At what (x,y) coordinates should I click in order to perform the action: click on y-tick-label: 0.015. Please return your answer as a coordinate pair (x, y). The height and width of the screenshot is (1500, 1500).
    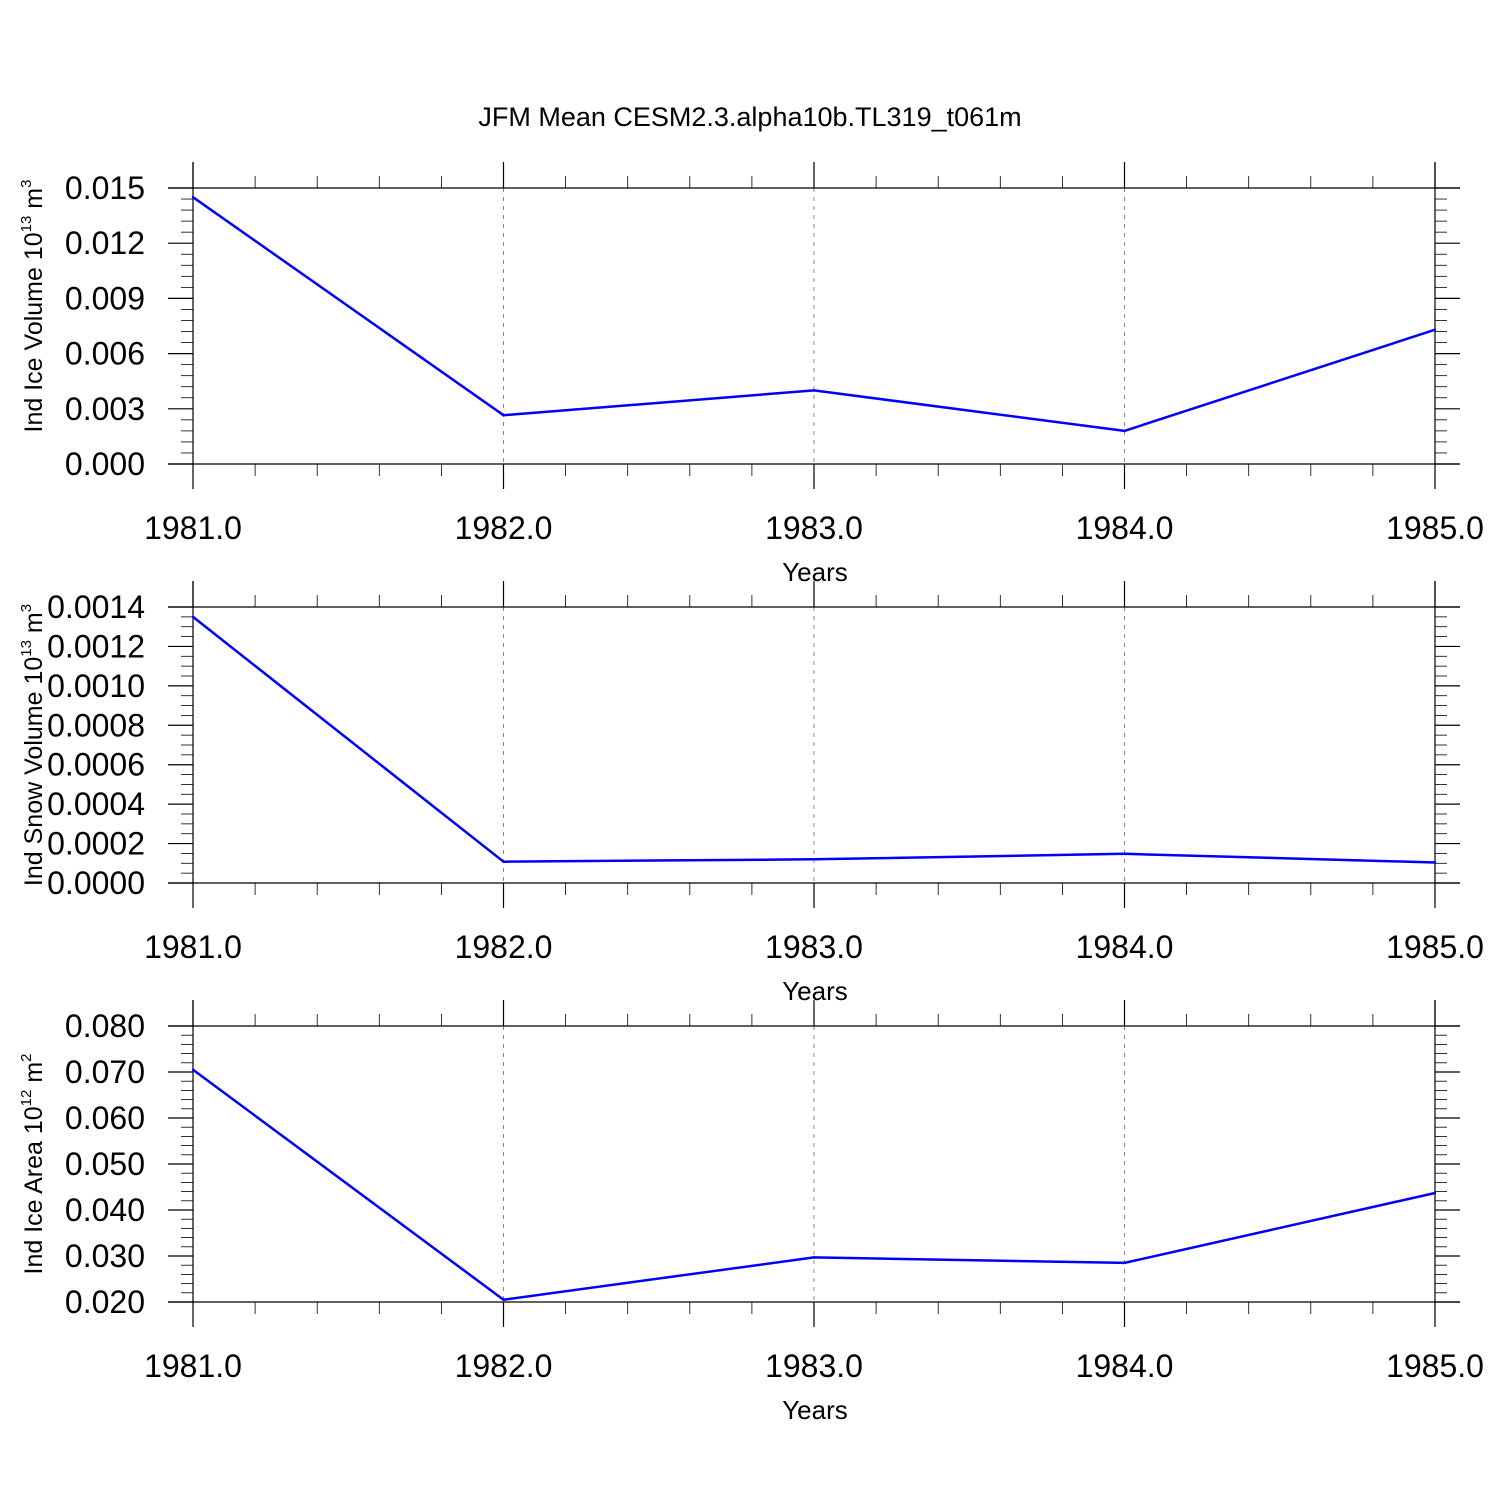
    Looking at the image, I should click on (105, 188).